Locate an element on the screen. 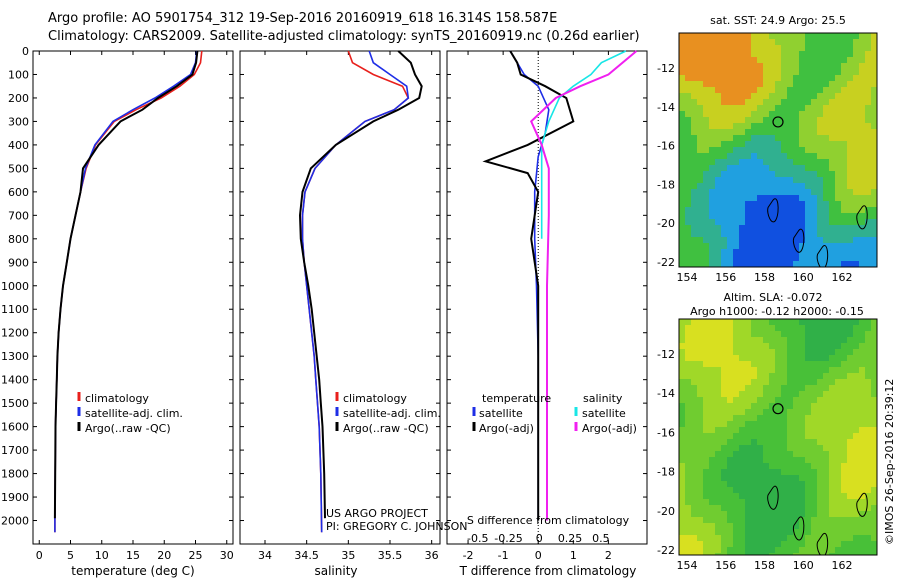 Image resolution: width=900 pixels, height=580 pixels. map-frame is located at coordinates (778, 437).